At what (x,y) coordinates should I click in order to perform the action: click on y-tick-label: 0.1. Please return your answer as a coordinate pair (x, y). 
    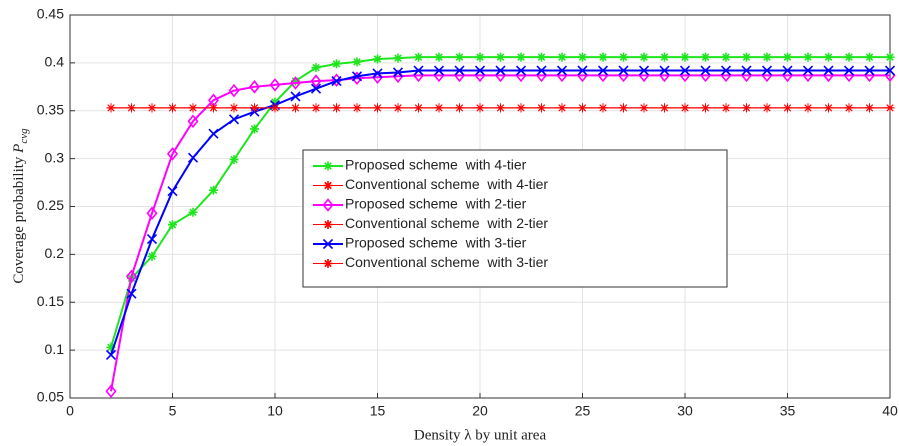
    Looking at the image, I should click on (55, 349).